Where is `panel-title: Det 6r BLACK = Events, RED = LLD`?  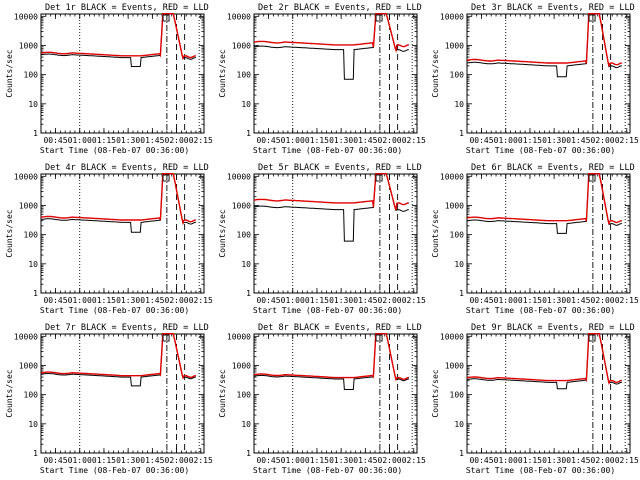 panel-title: Det 6r BLACK = Events, RED = LLD is located at coordinates (553, 168).